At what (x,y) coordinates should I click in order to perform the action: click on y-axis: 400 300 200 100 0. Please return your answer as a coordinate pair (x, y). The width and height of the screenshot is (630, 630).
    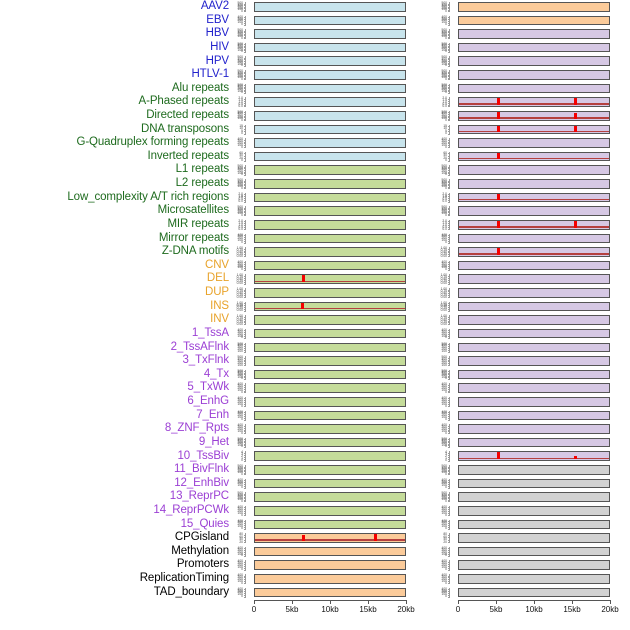
    Looking at the image, I should click on (239, 552).